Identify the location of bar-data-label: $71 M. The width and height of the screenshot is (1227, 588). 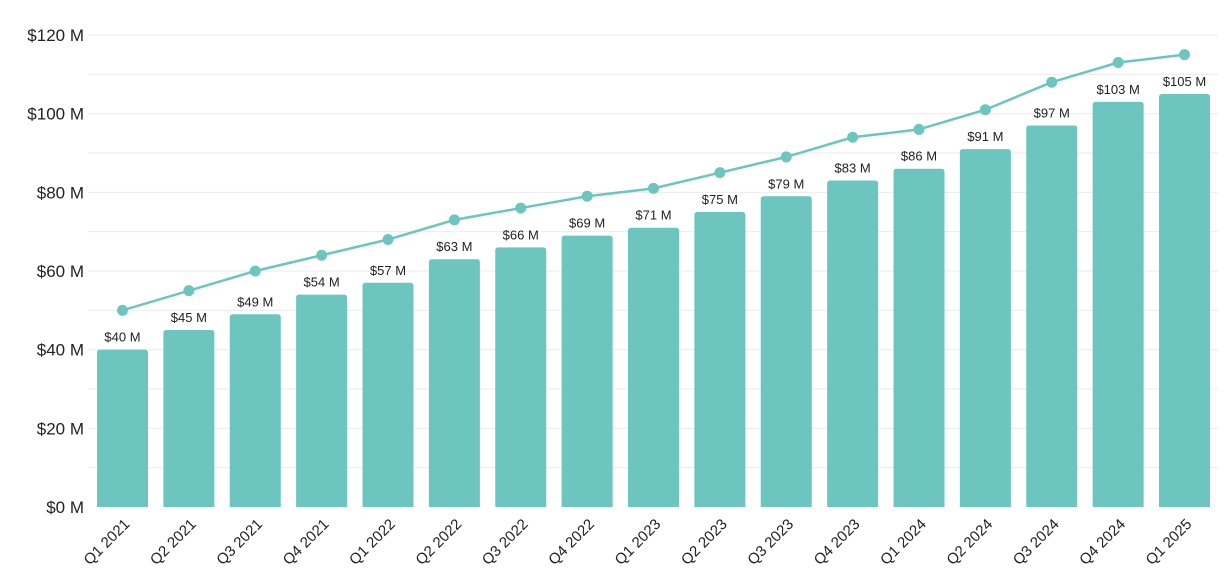
(653, 215).